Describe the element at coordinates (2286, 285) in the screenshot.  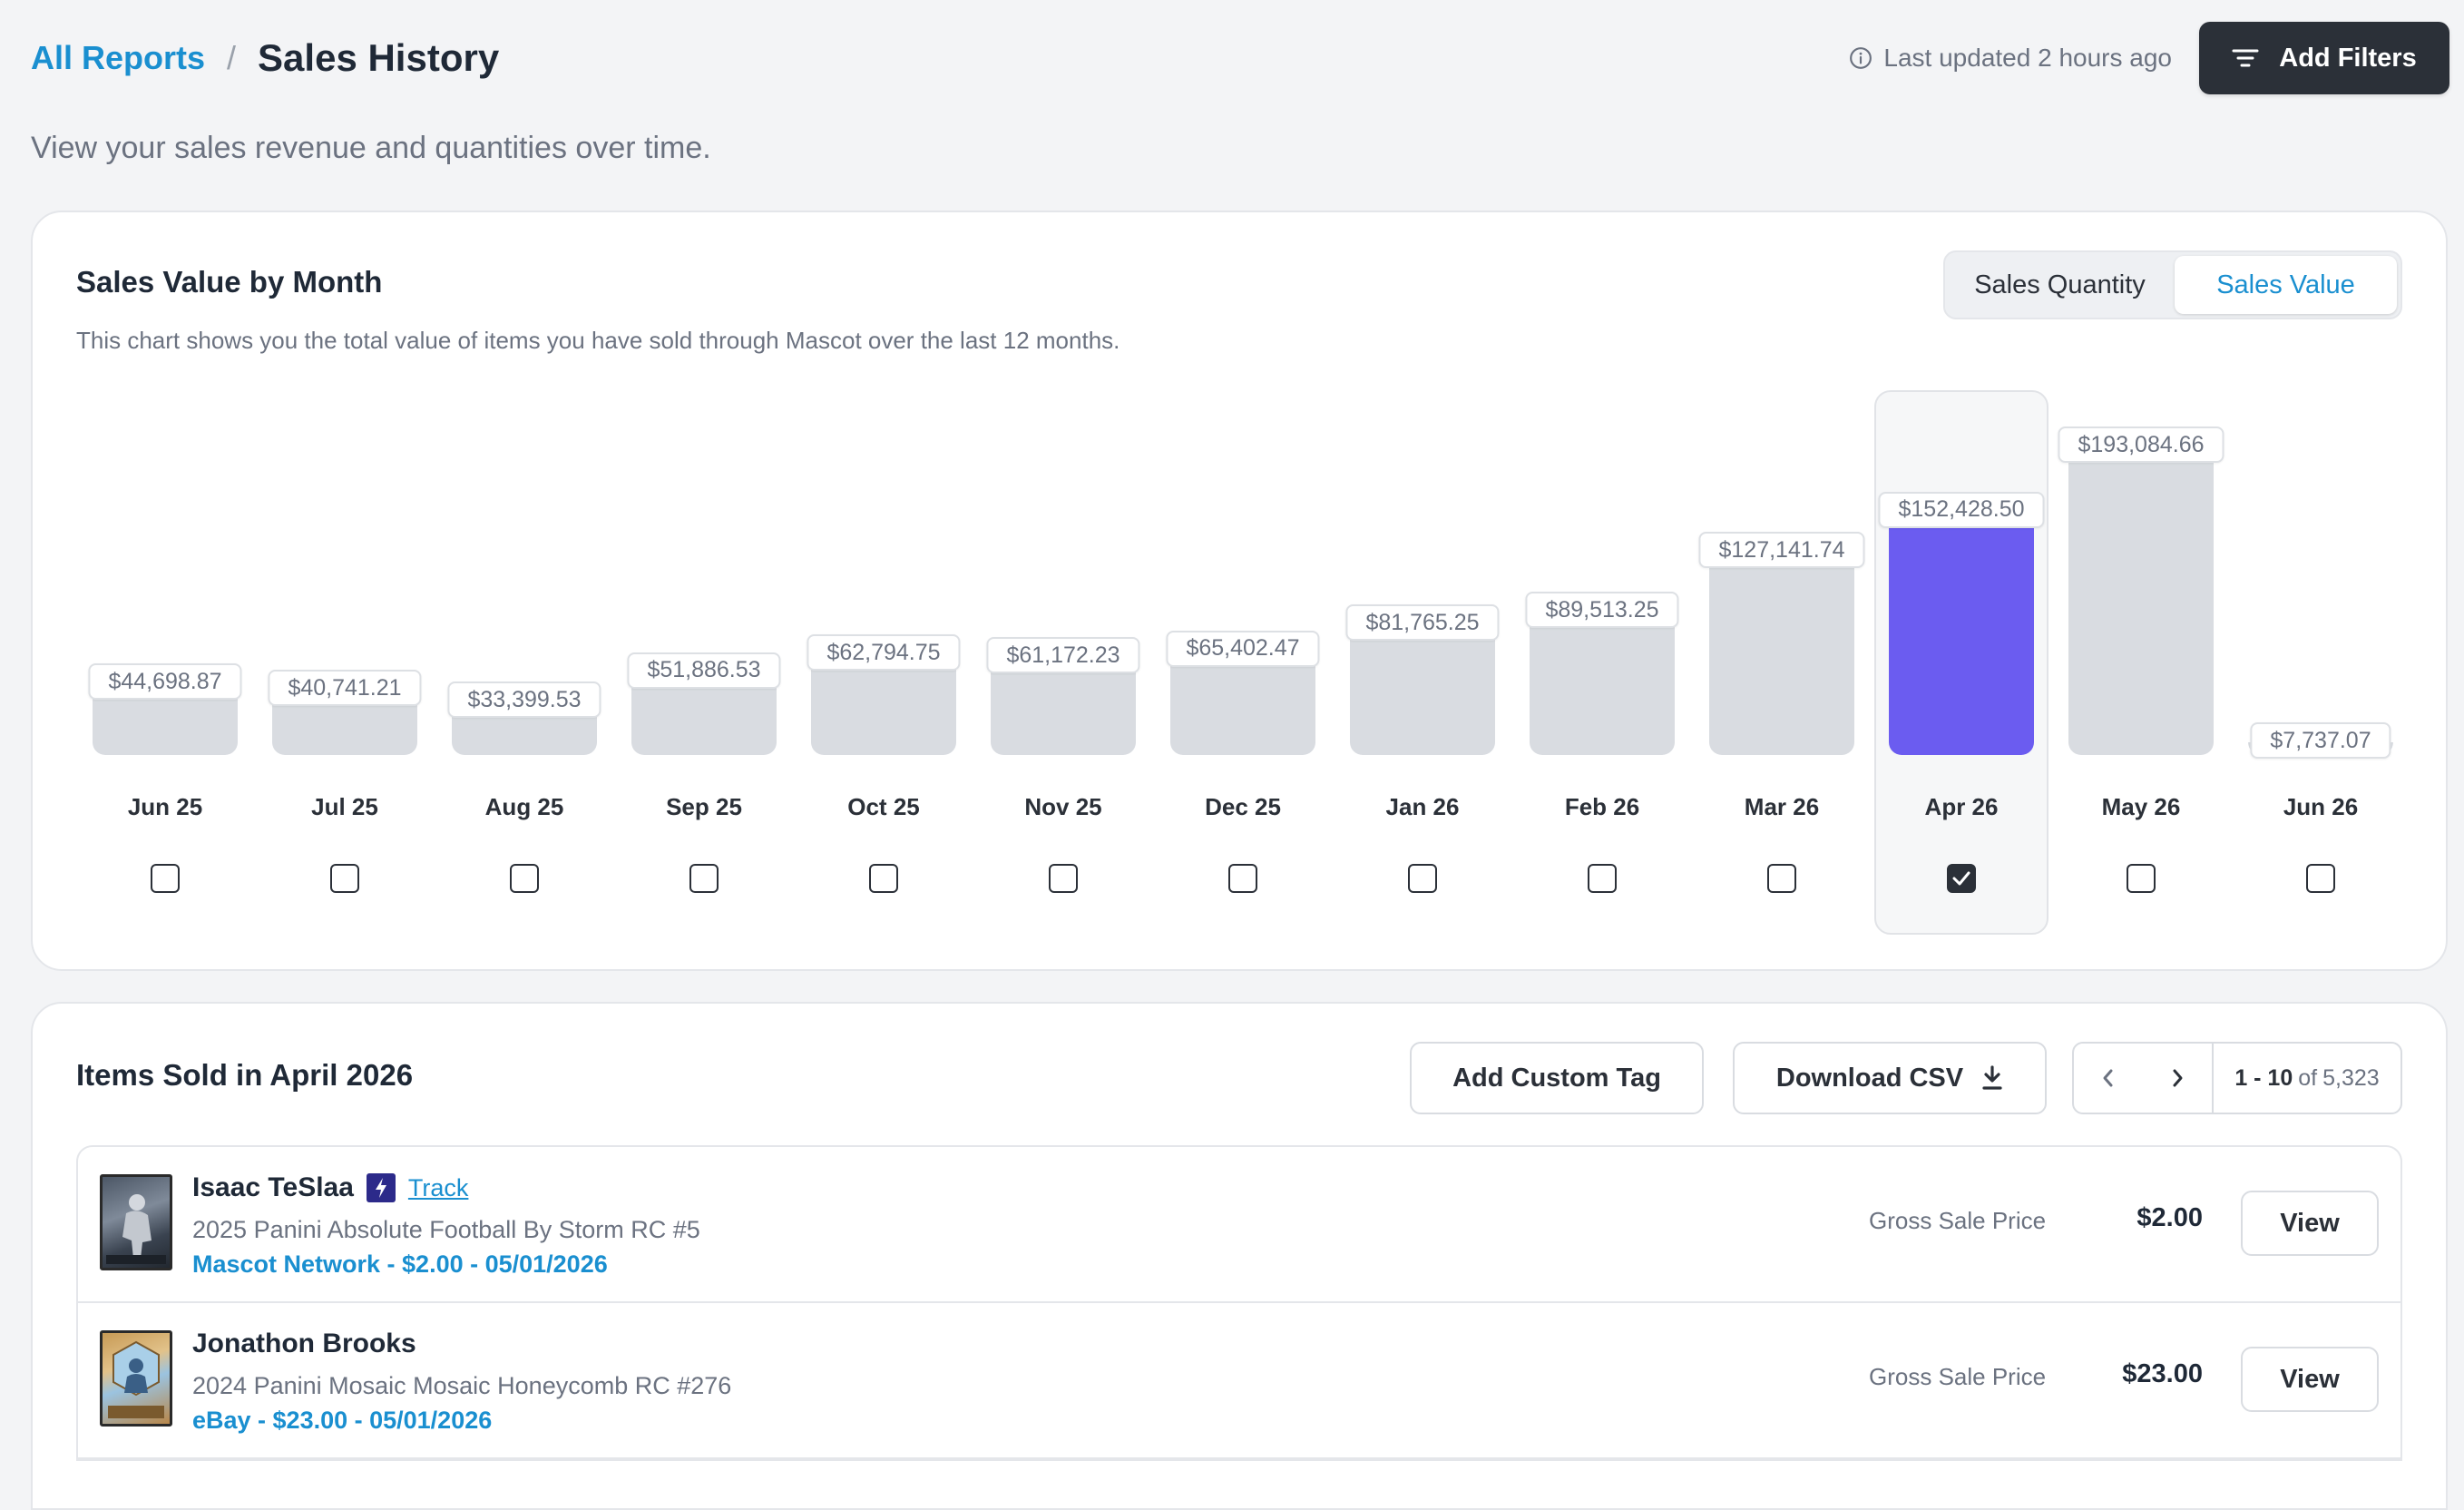
I see `sales-value-tab: Sales Value` at that location.